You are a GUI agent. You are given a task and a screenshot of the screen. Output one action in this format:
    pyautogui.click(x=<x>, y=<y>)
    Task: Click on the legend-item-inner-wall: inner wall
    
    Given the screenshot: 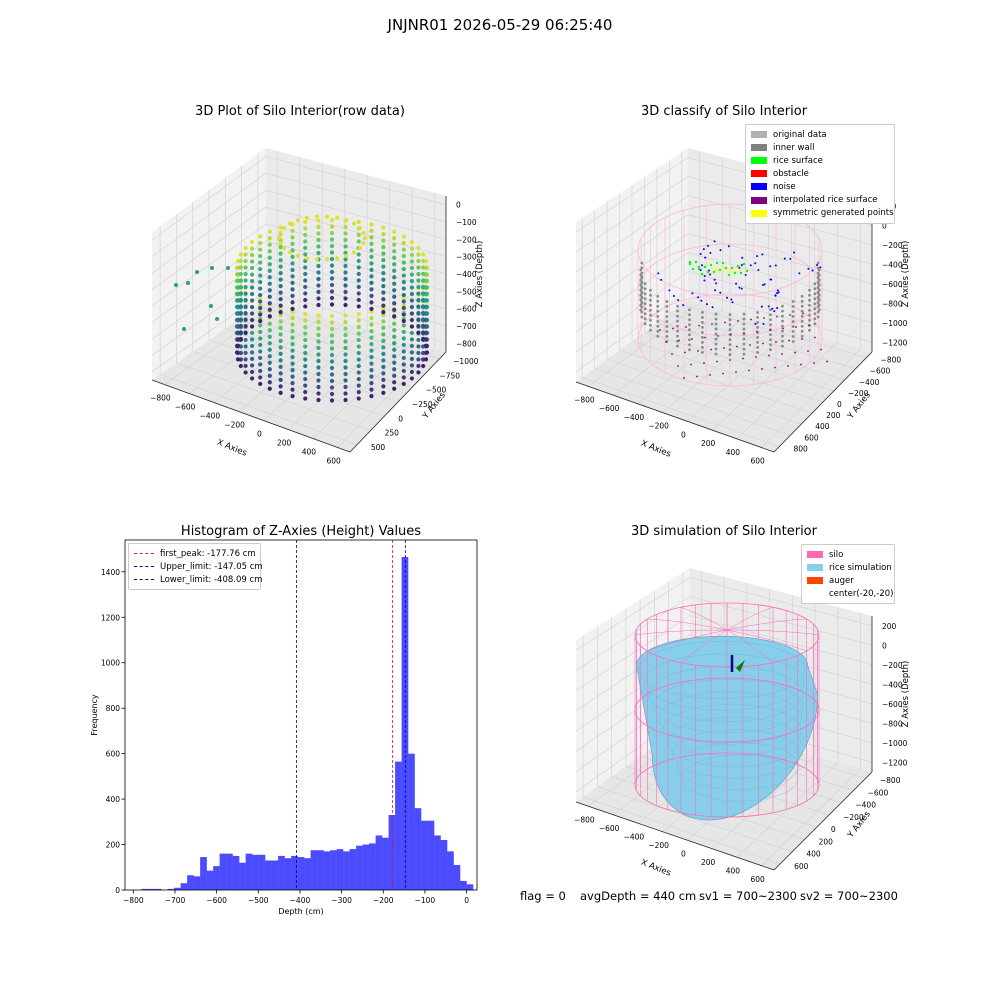 What is the action you would take?
    pyautogui.click(x=820, y=147)
    